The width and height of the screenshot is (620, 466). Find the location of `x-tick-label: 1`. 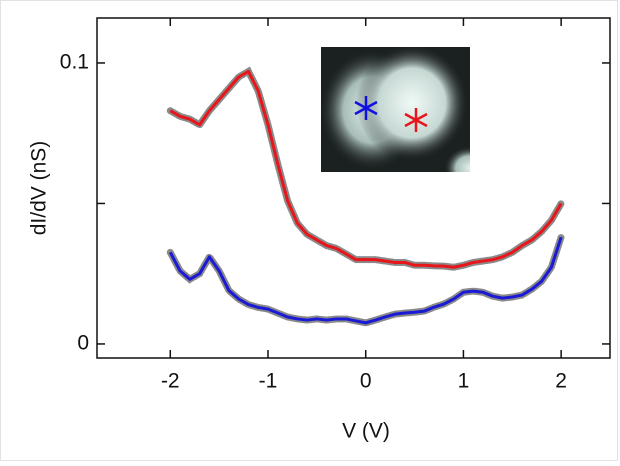

x-tick-label: 1 is located at coordinates (464, 381).